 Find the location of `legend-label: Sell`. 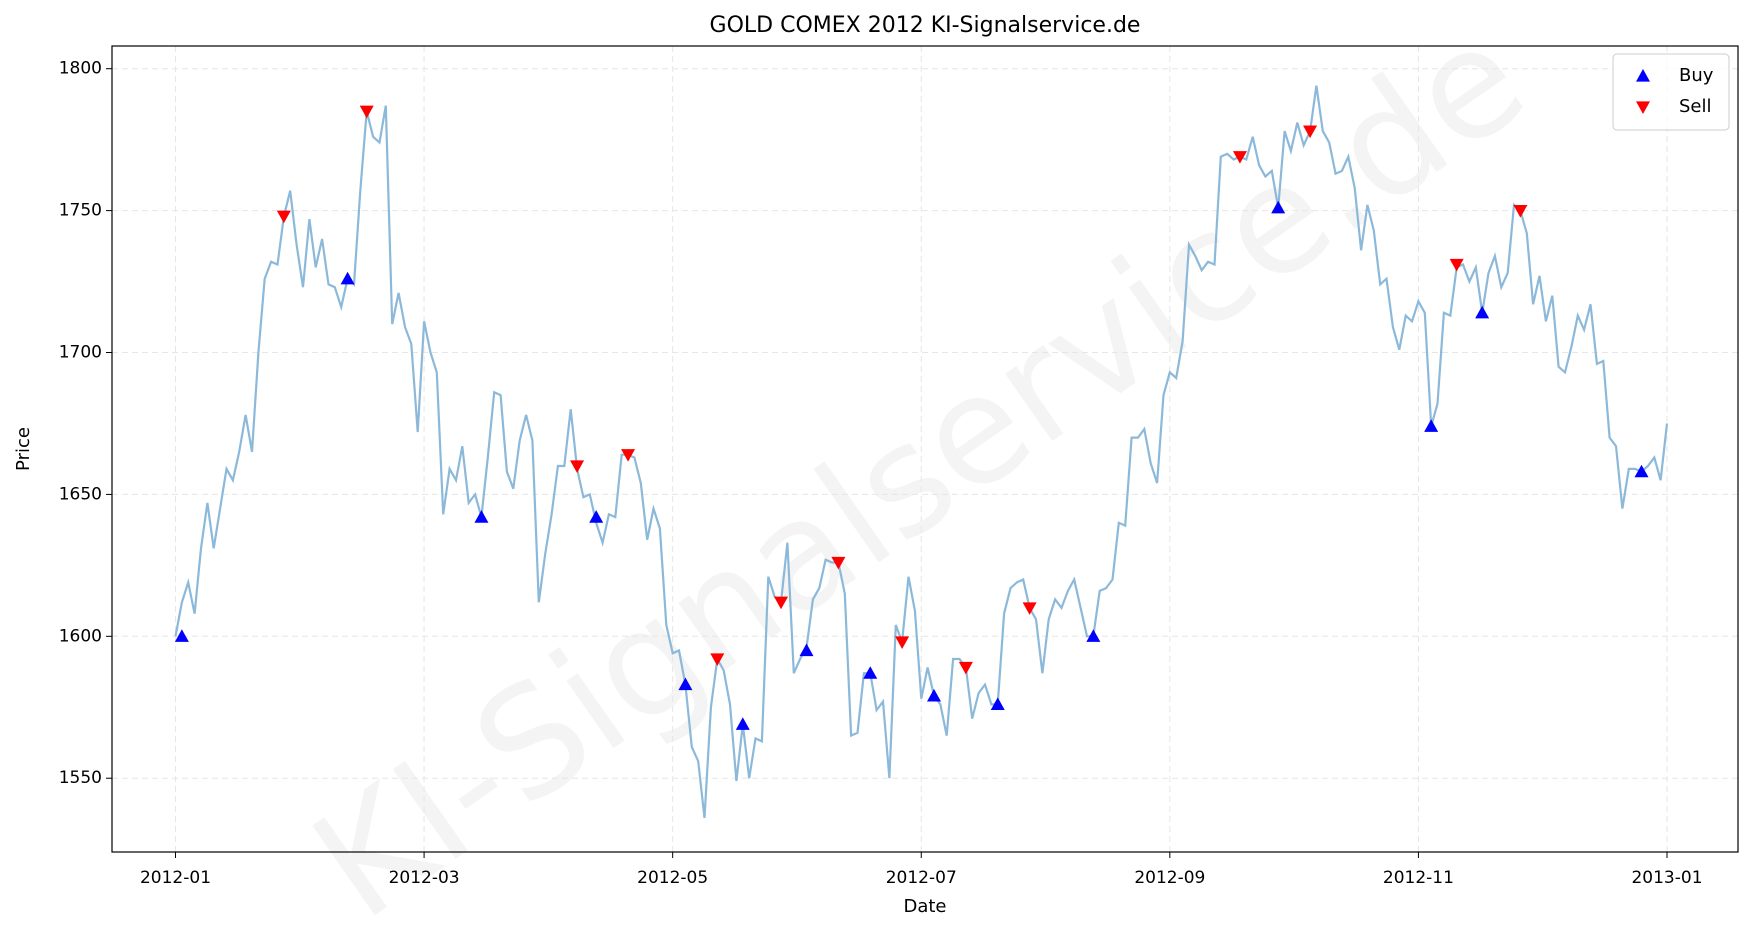

legend-label: Sell is located at coordinates (1695, 106).